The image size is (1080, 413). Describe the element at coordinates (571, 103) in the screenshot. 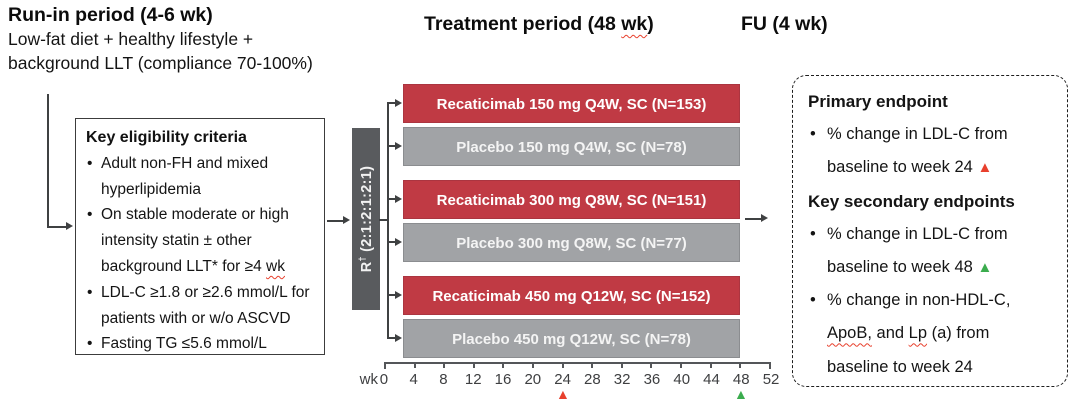

I see `treatment-arm-bar: Recaticimab 150 mg Q4W, SC (N=153)` at that location.